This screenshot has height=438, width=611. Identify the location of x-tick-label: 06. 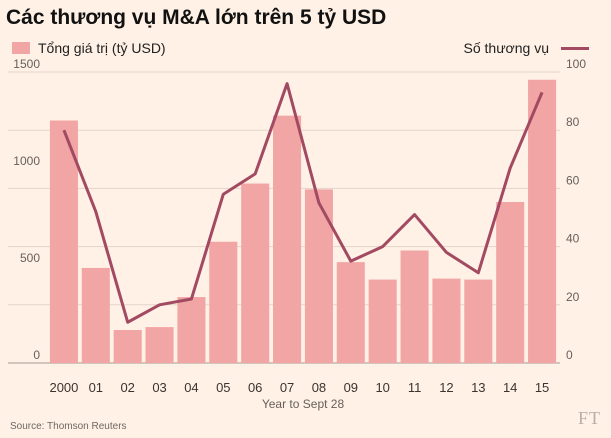
(255, 387).